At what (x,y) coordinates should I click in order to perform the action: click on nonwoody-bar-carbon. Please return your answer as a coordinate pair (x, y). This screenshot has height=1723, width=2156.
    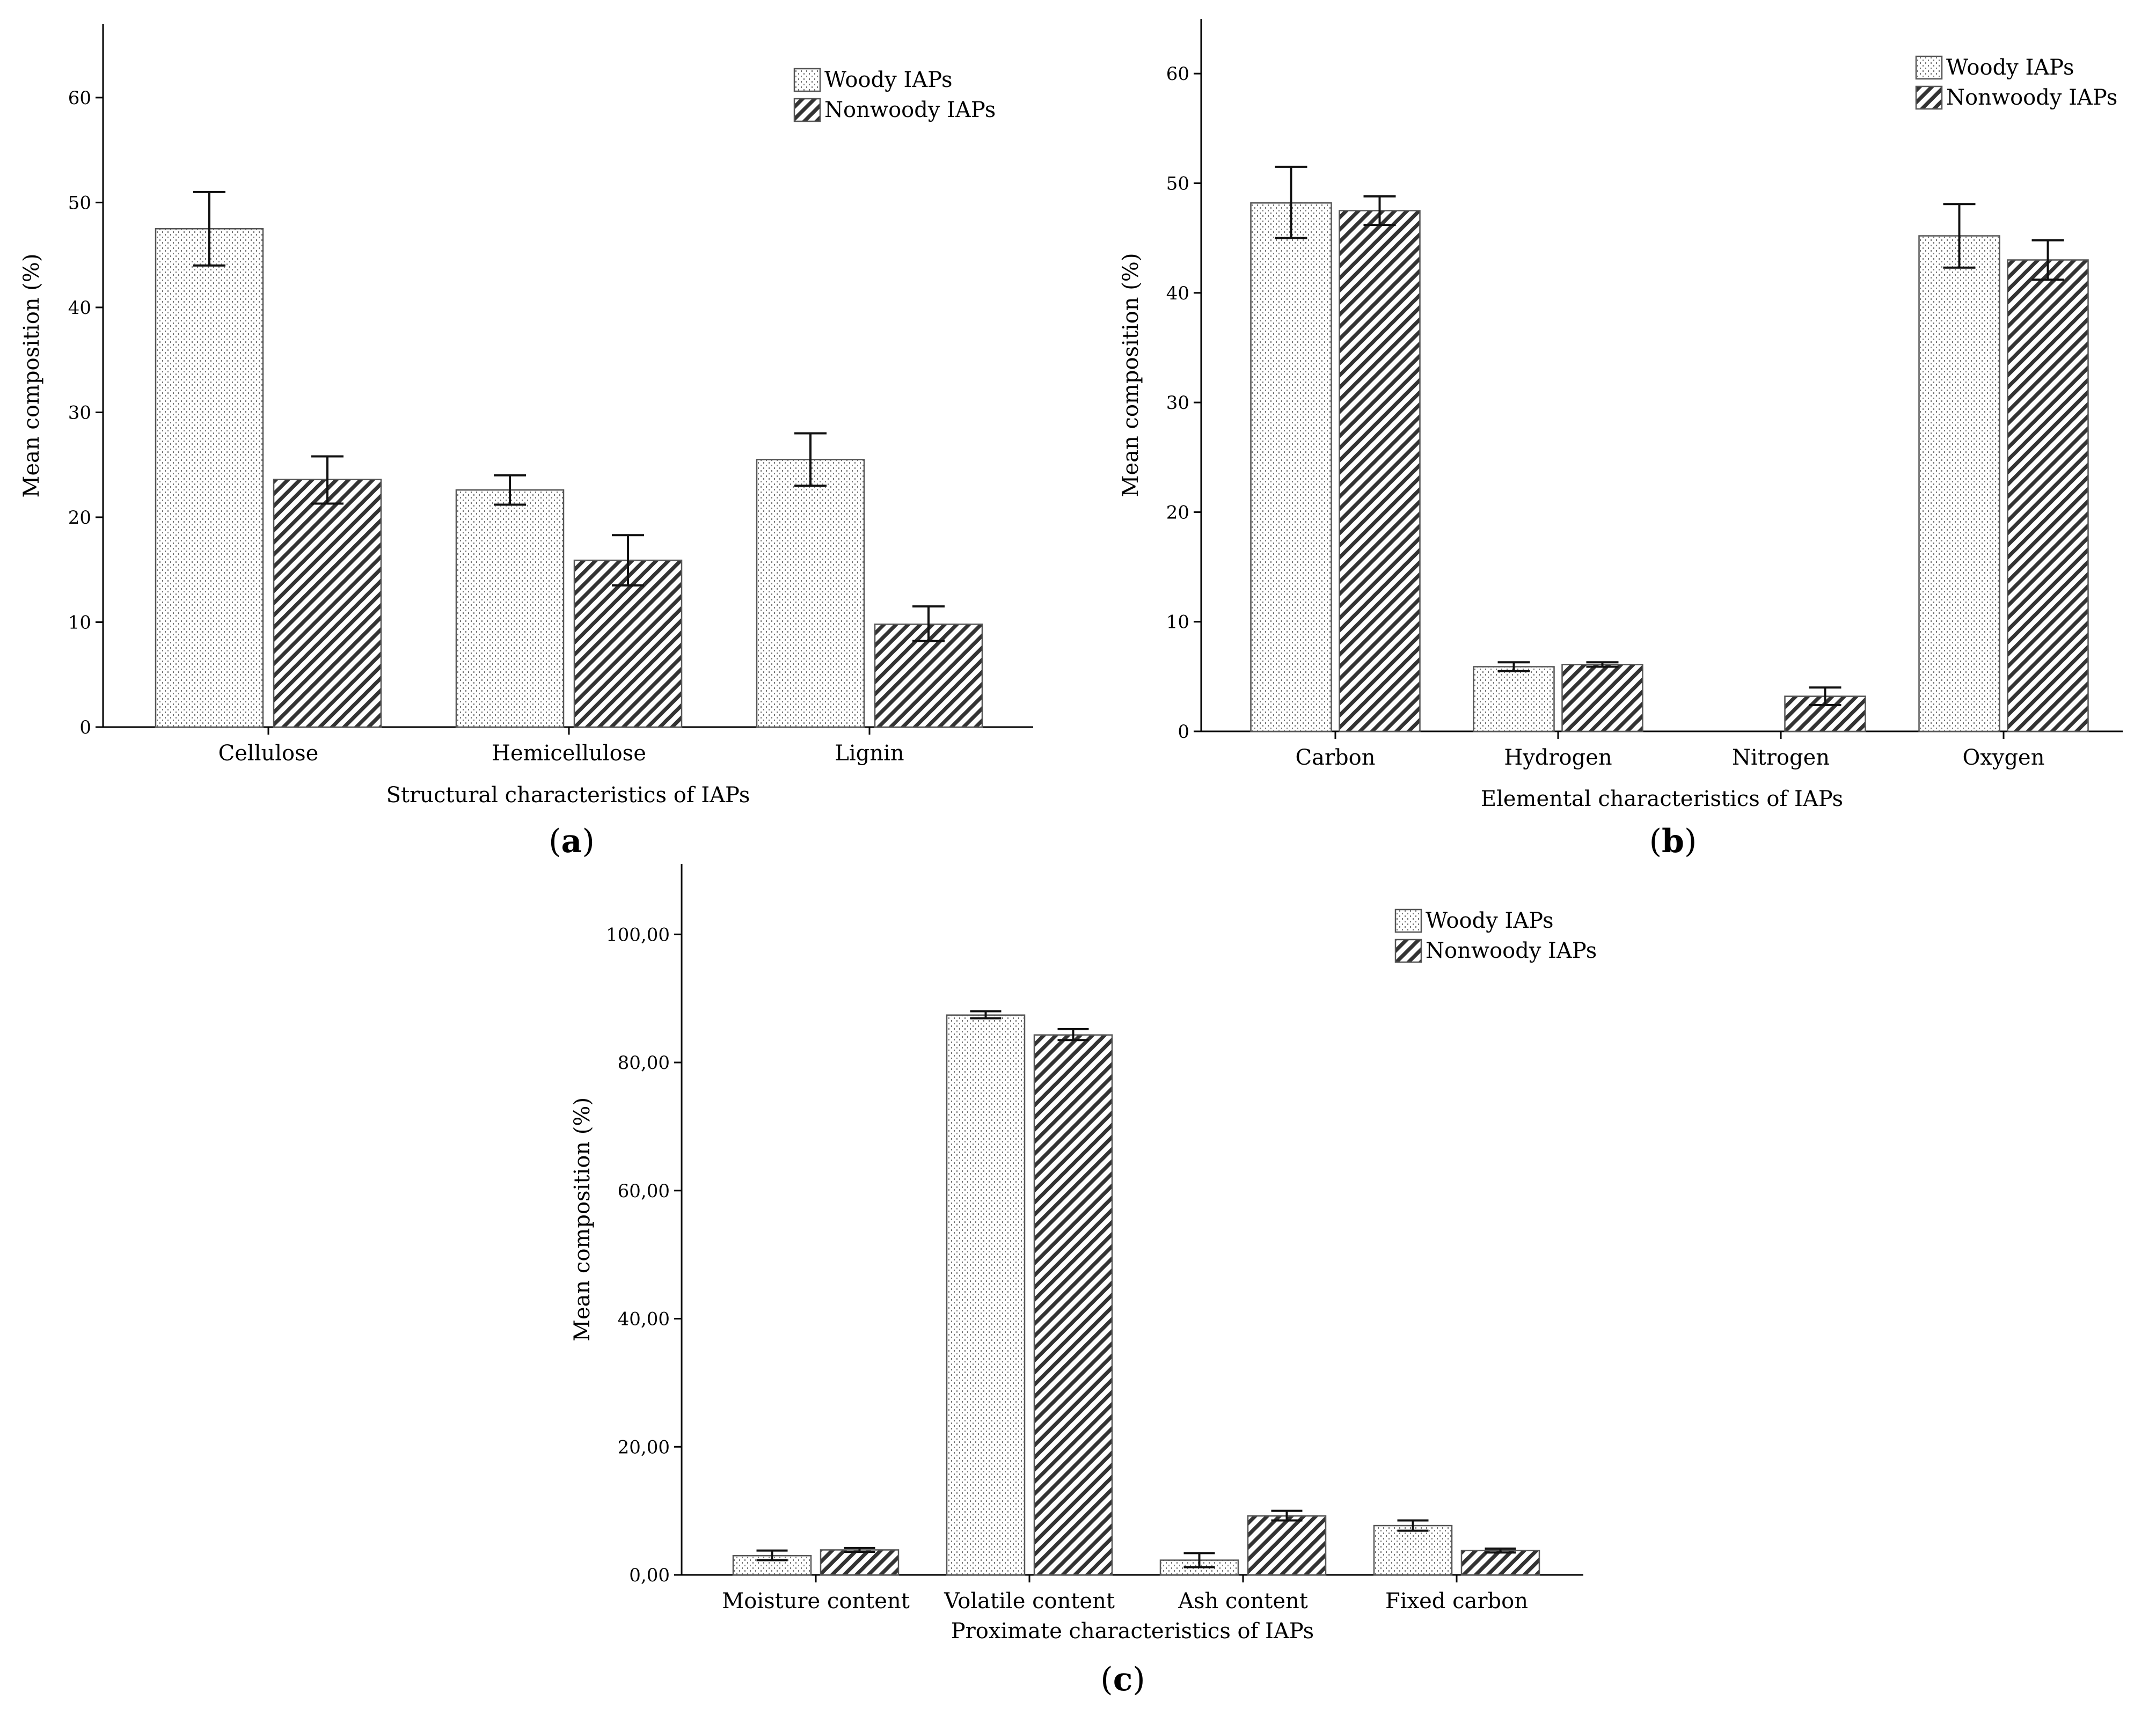
    Looking at the image, I should click on (1380, 471).